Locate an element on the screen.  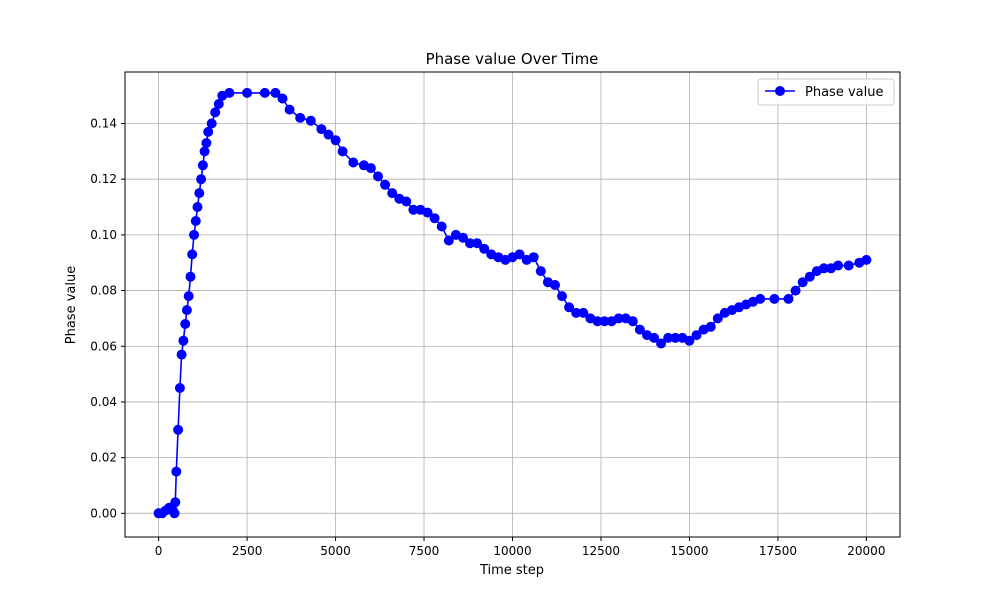
legend-box is located at coordinates (826, 92).